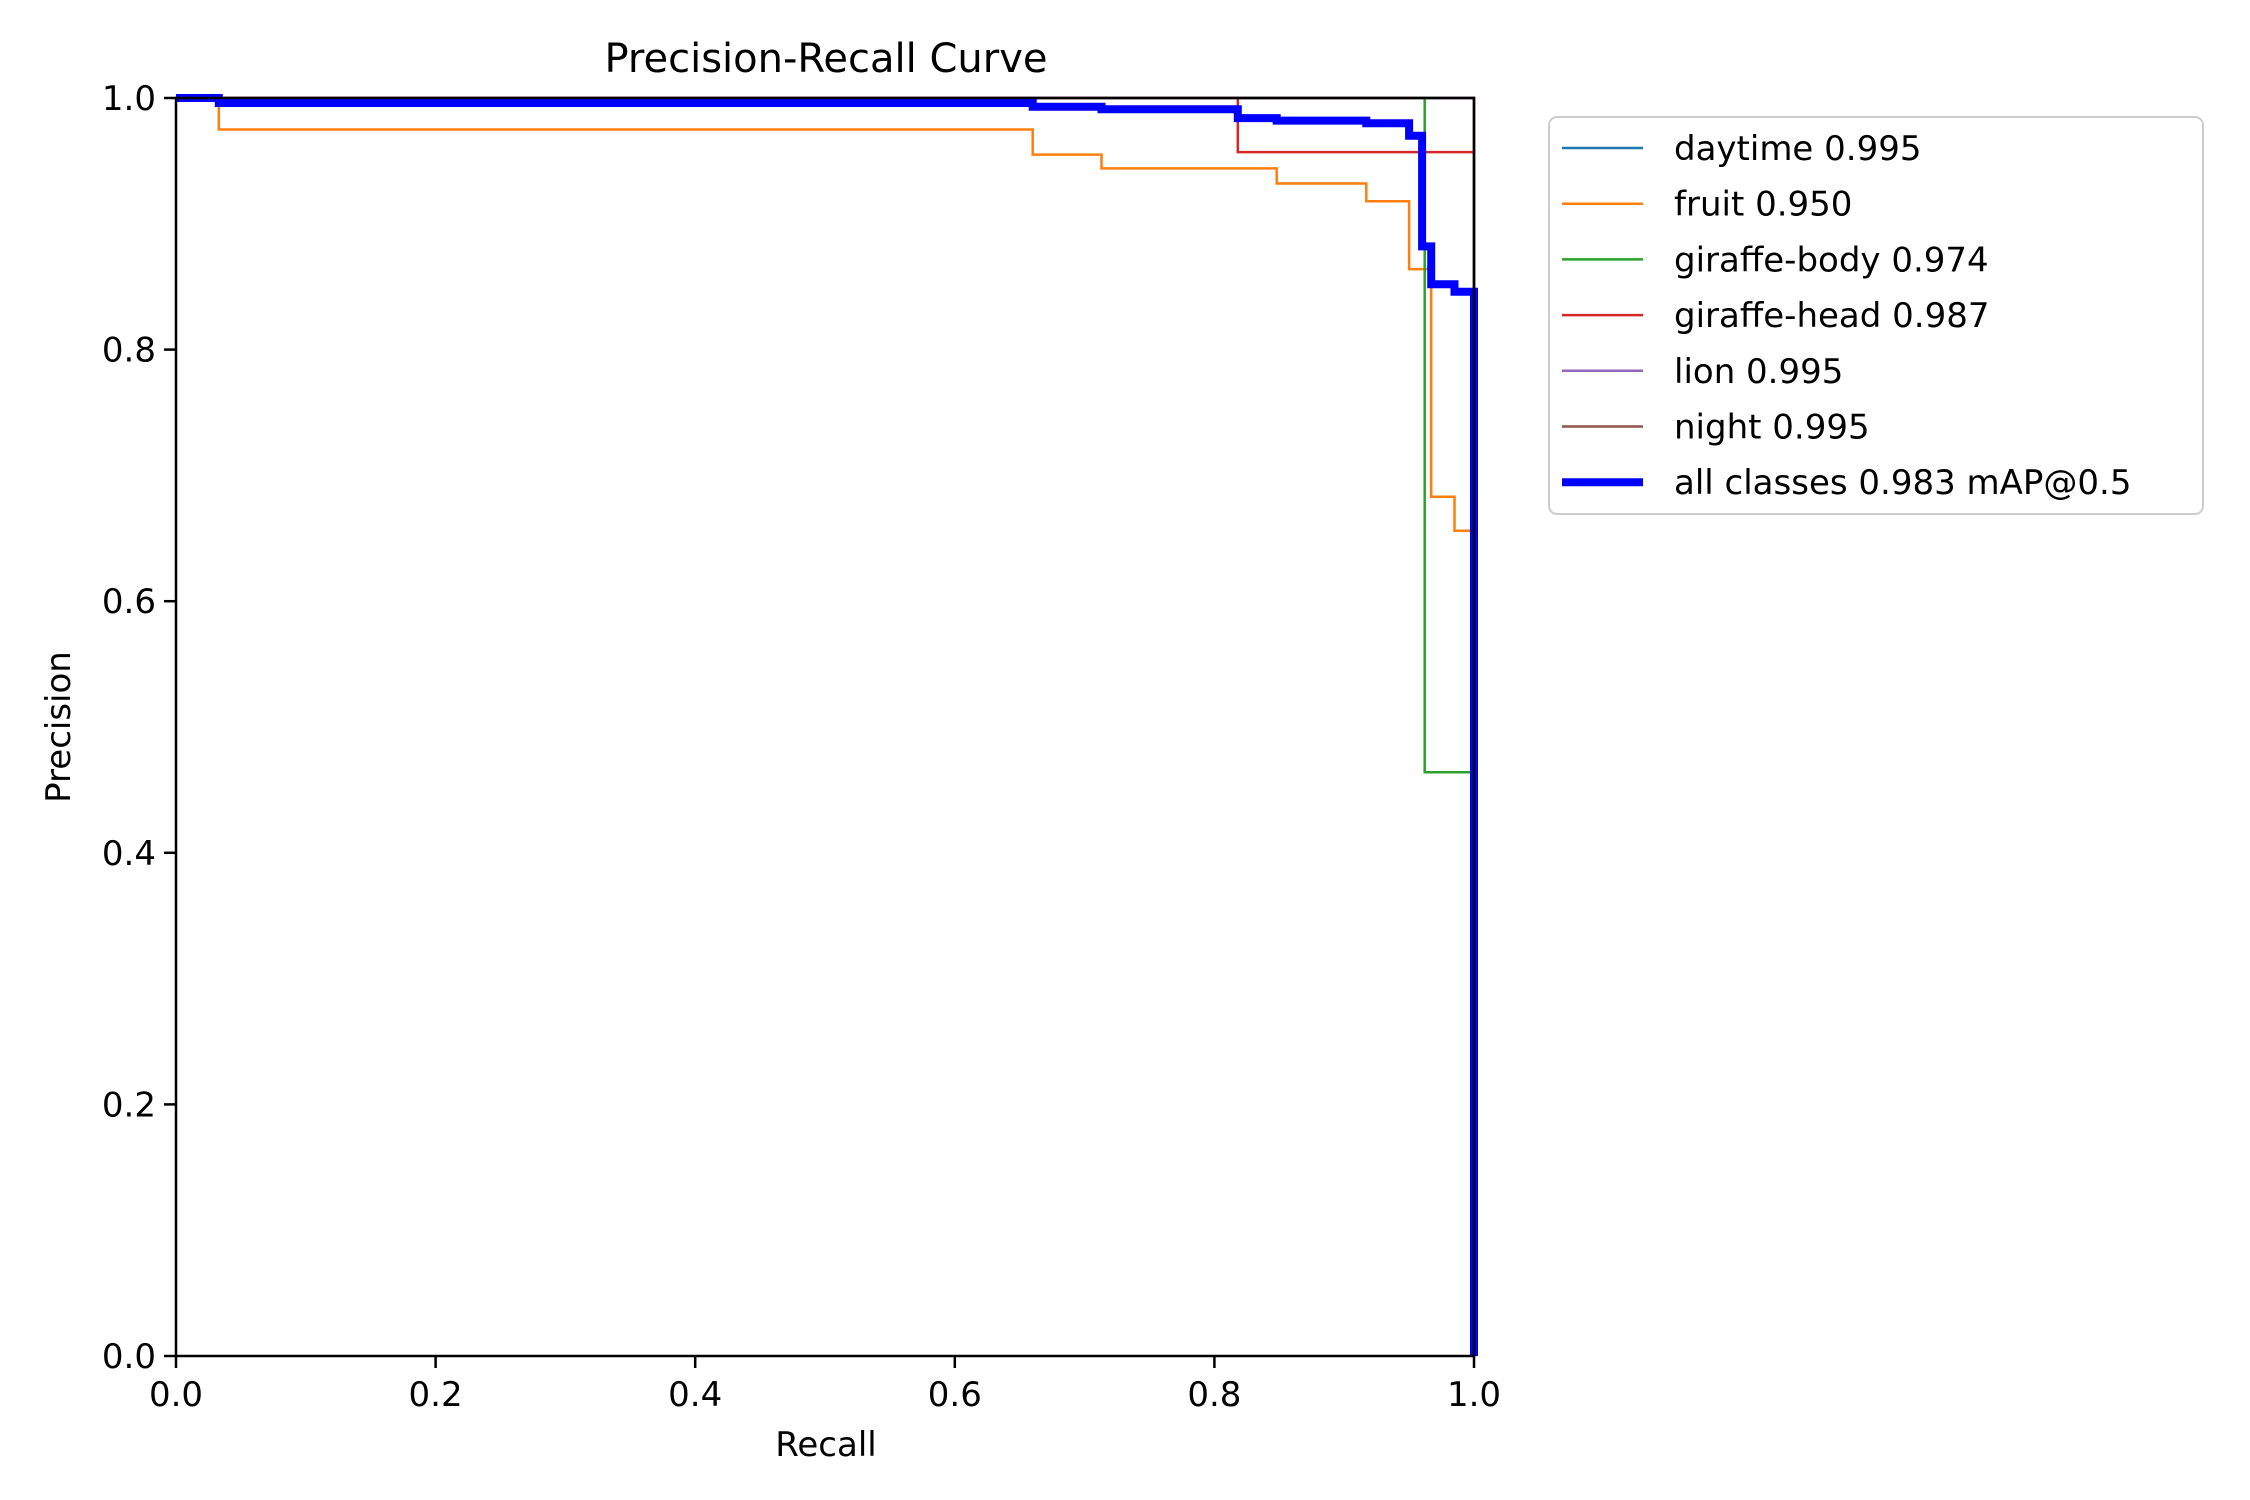 The width and height of the screenshot is (2250, 1500). Describe the element at coordinates (1831, 316) in the screenshot. I see `legend-label-3: giraffe-head 0.987` at that location.